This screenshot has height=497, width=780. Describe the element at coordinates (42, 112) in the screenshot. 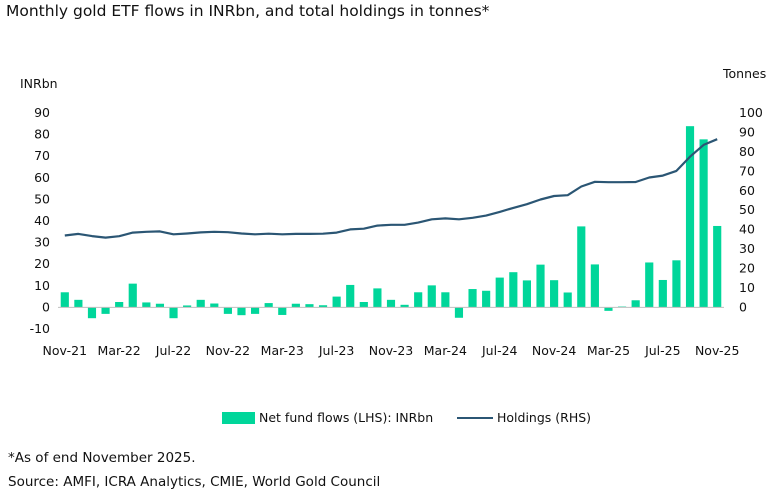

I see `left-tick-label: 90` at that location.